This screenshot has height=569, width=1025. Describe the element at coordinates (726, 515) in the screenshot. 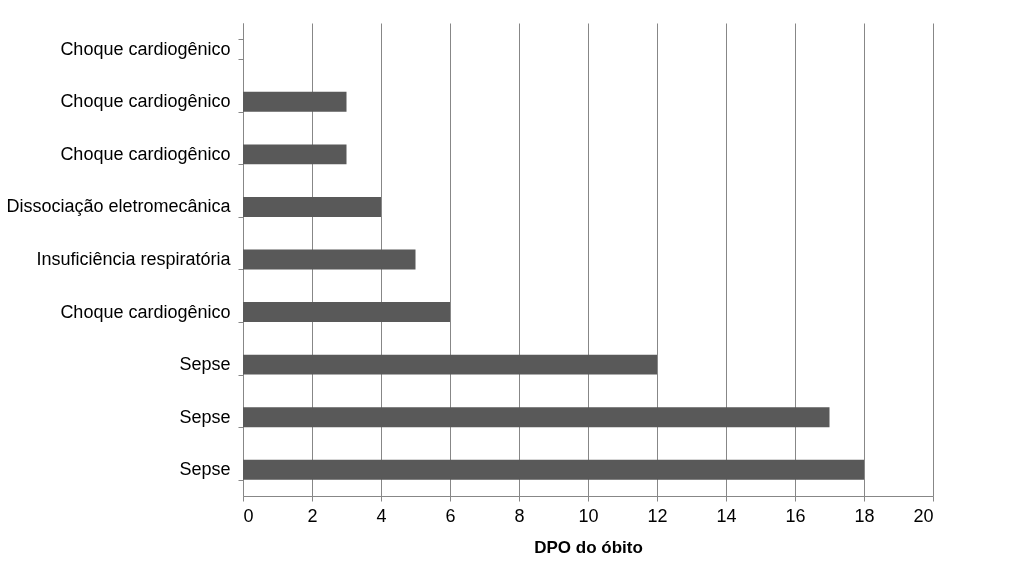

I see `x-tick-label: 14` at that location.